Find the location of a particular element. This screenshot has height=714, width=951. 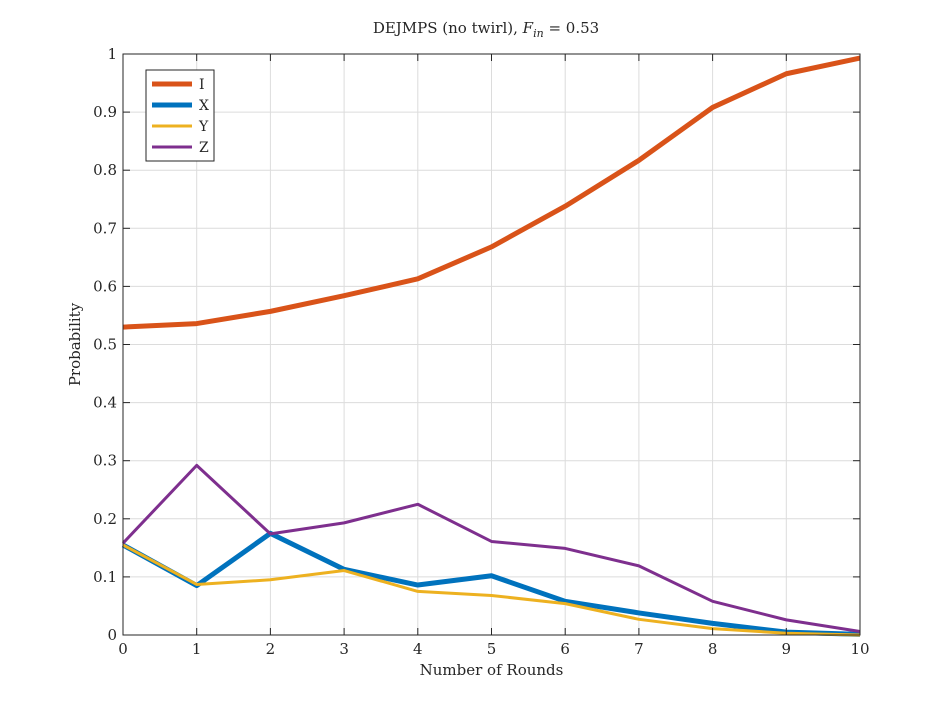

legend-label-y: Y is located at coordinates (203, 127).